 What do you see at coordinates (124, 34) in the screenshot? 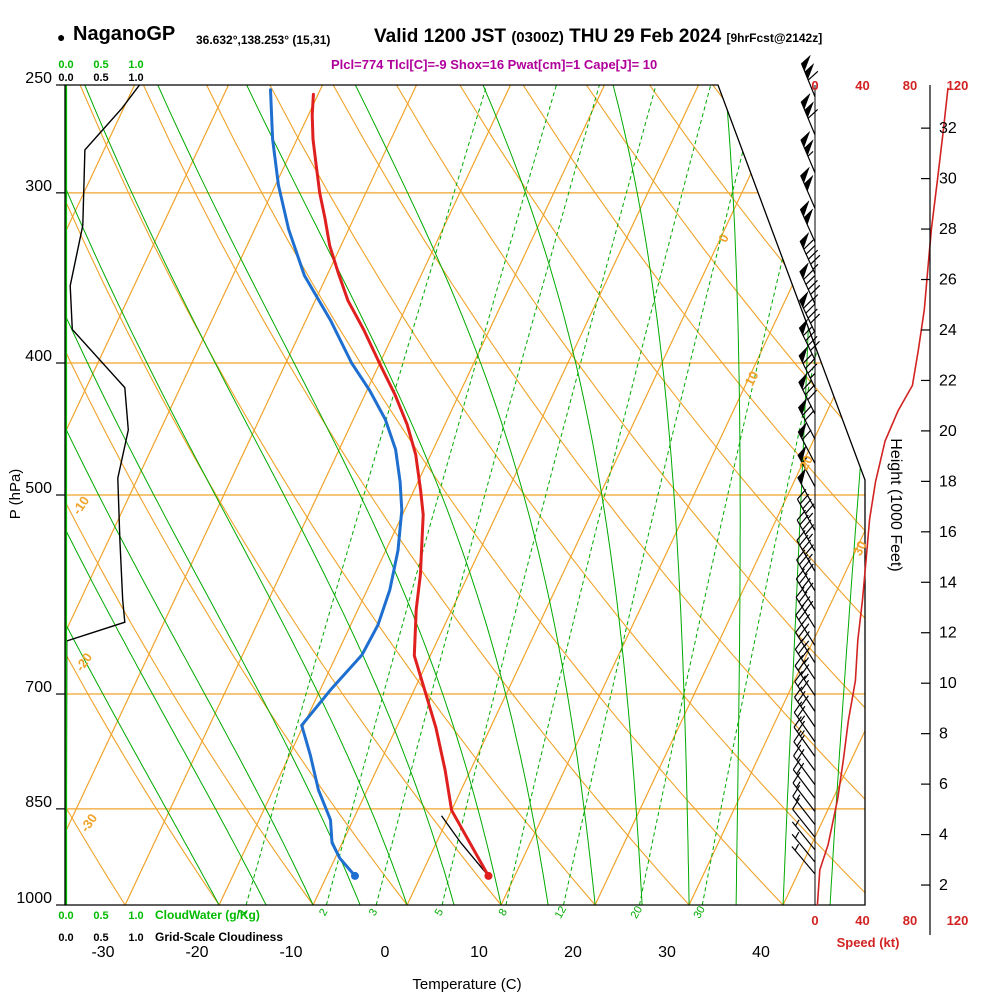
I see `station-name: NaganoGP` at bounding box center [124, 34].